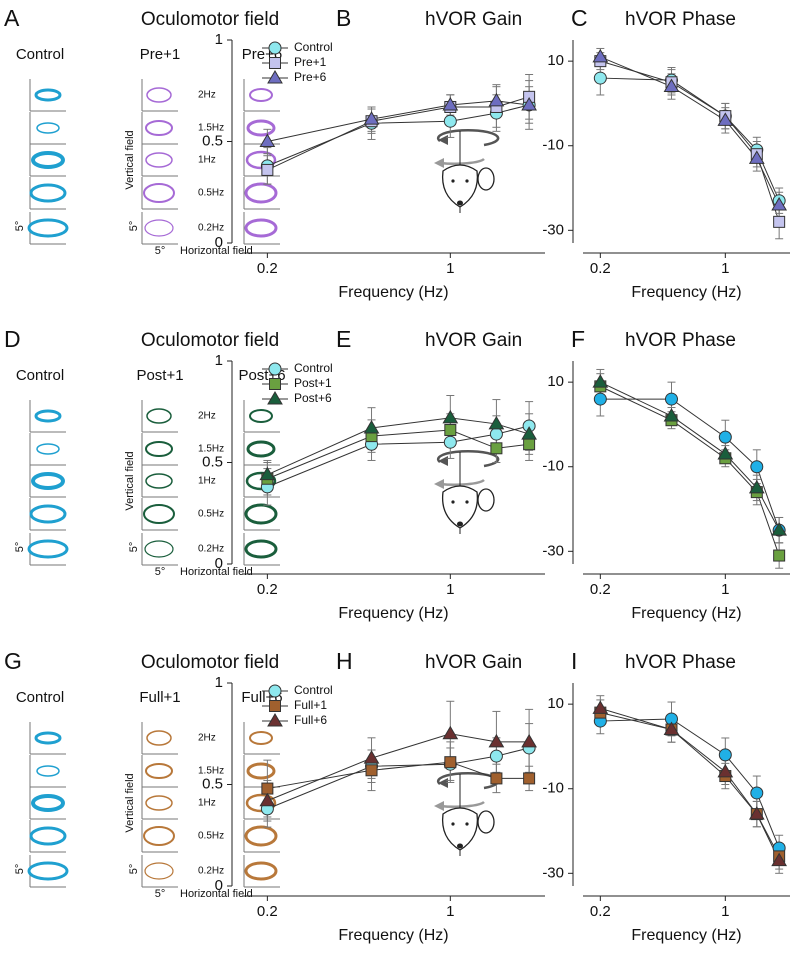  Describe the element at coordinates (207, 160) in the screenshot. I see `frequency-label: 1Hz` at that location.